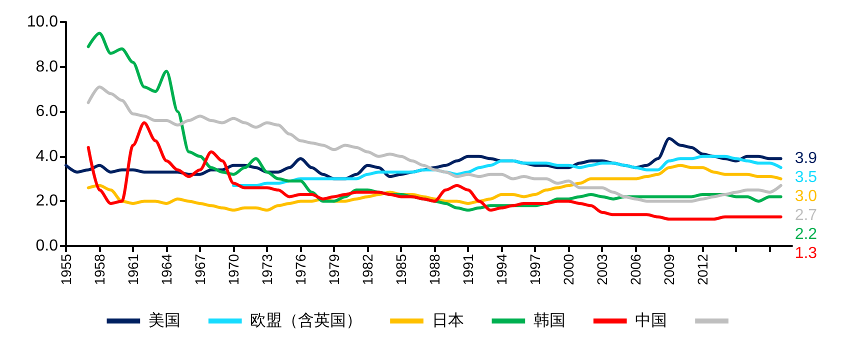  I want to click on x-tick-label: 1970, so click(234, 270).